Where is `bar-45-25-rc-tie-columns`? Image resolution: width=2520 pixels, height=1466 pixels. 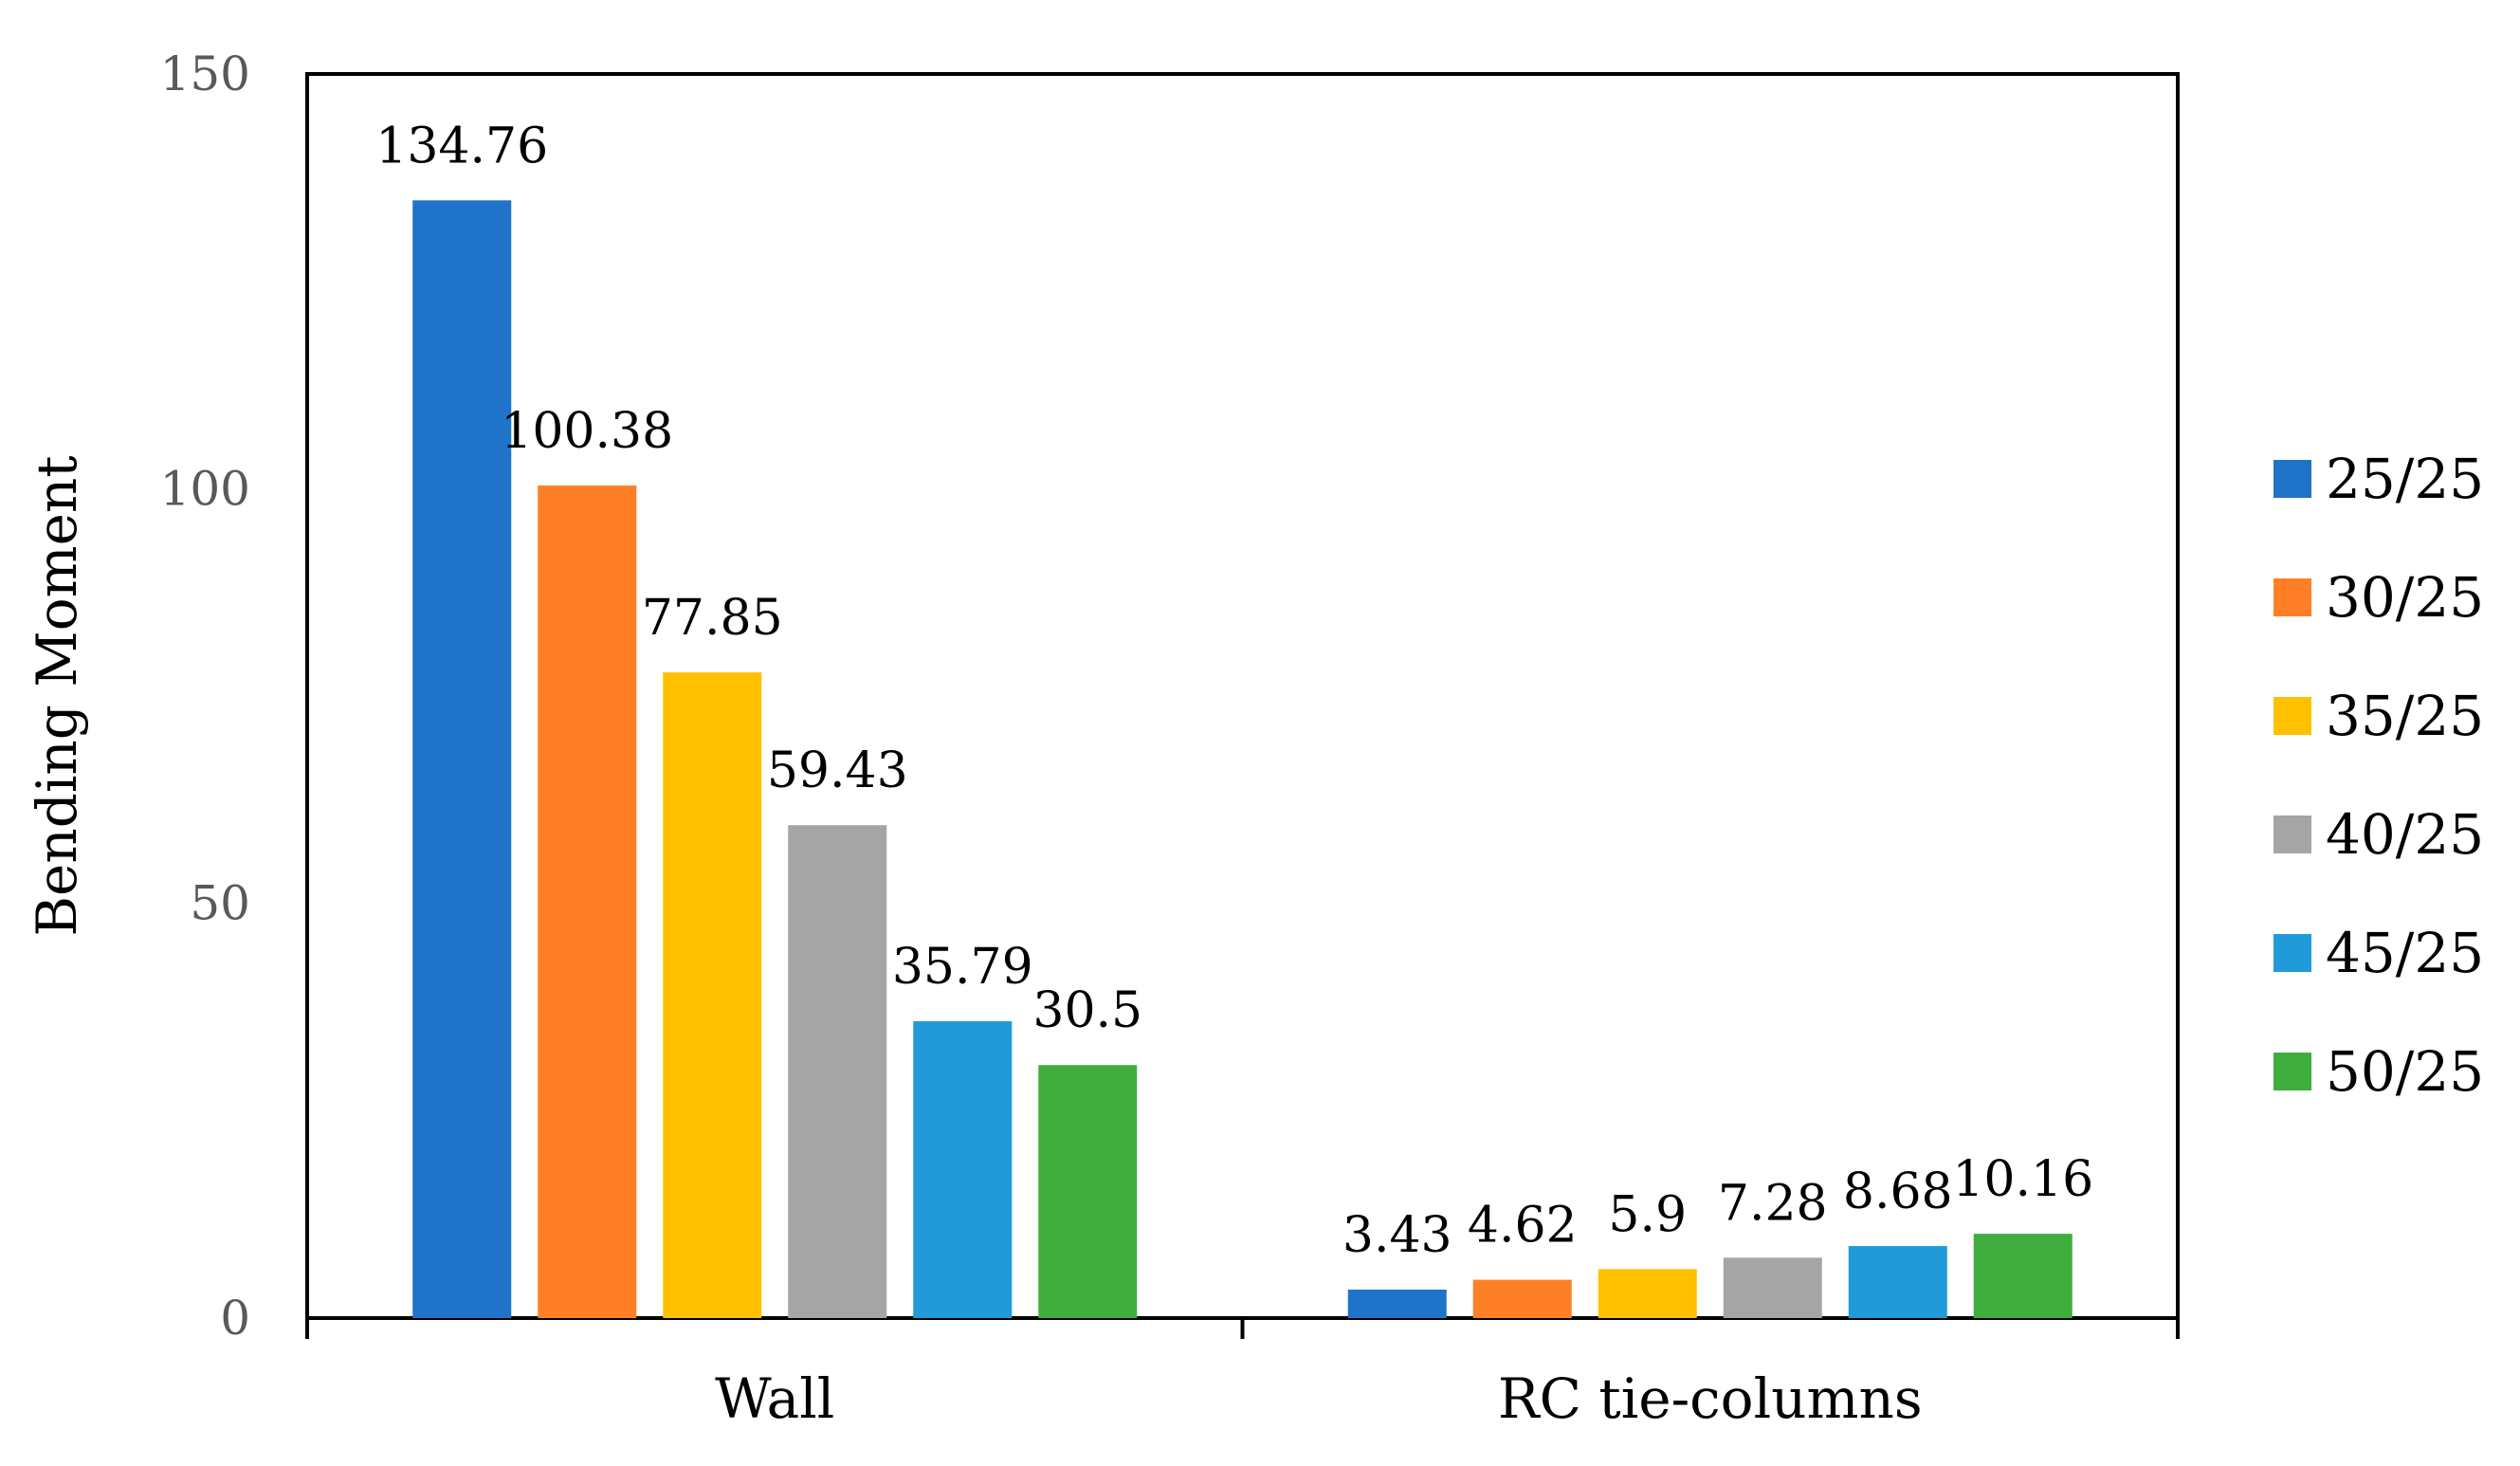 bar-45-25-rc-tie-columns is located at coordinates (1898, 1282).